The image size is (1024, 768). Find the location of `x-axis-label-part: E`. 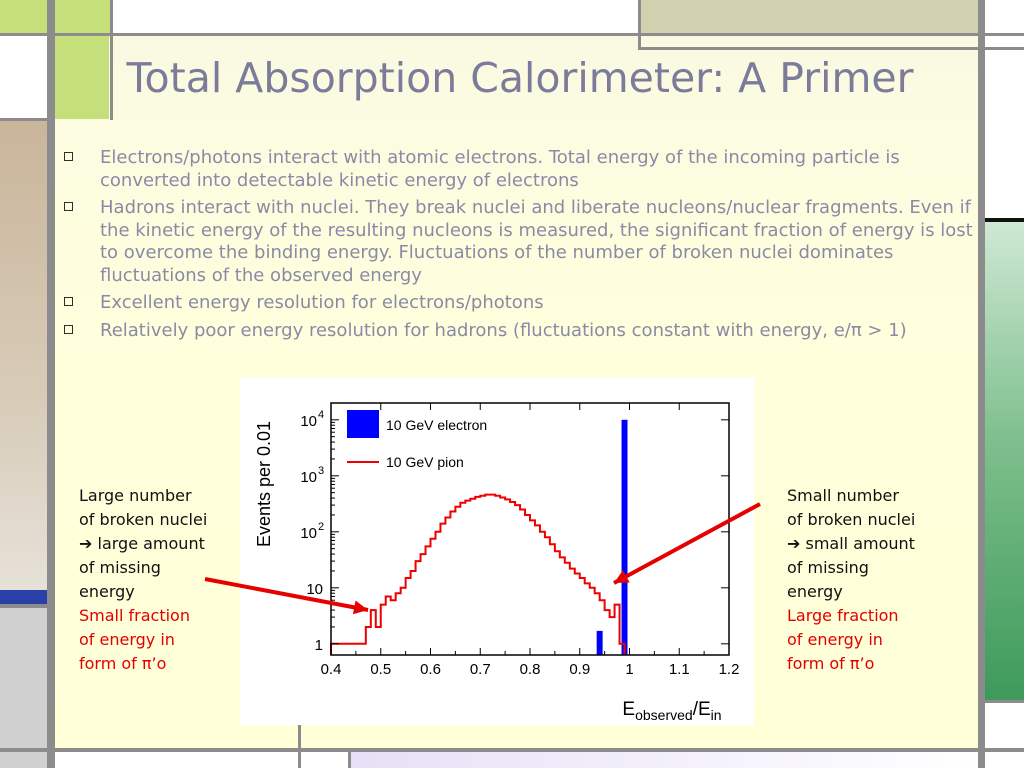

x-axis-label-part: E is located at coordinates (628, 709).